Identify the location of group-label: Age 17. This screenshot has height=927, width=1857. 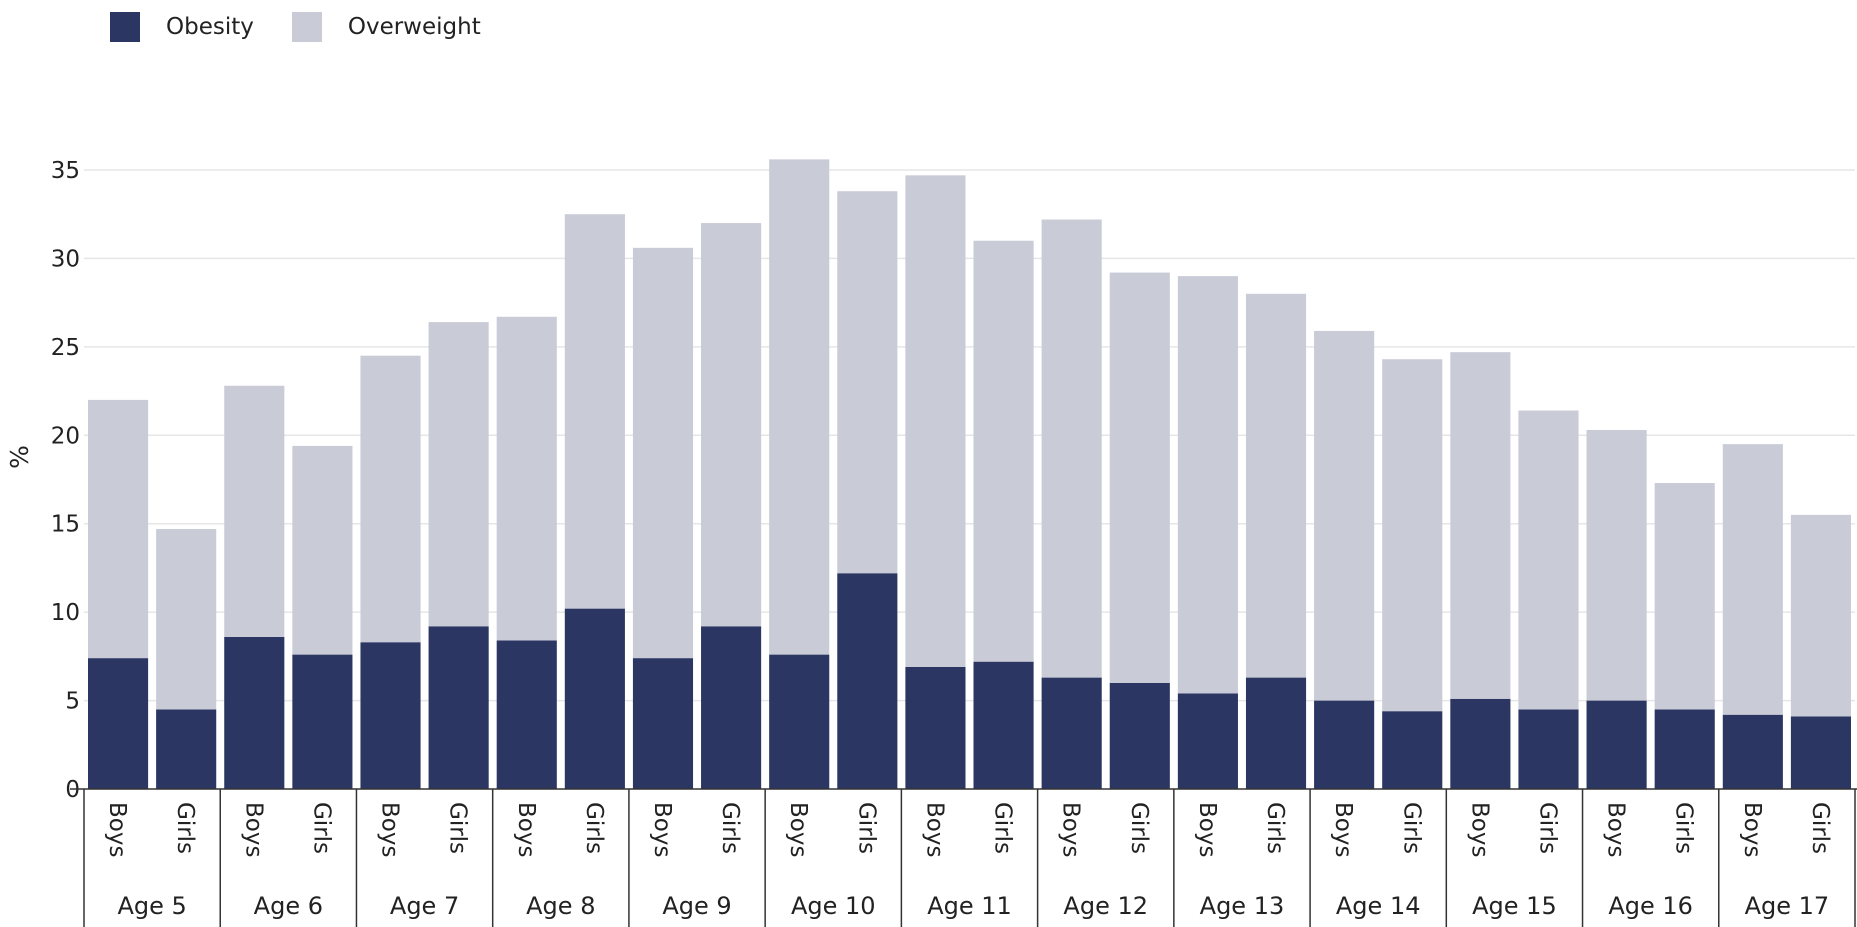
(1787, 906).